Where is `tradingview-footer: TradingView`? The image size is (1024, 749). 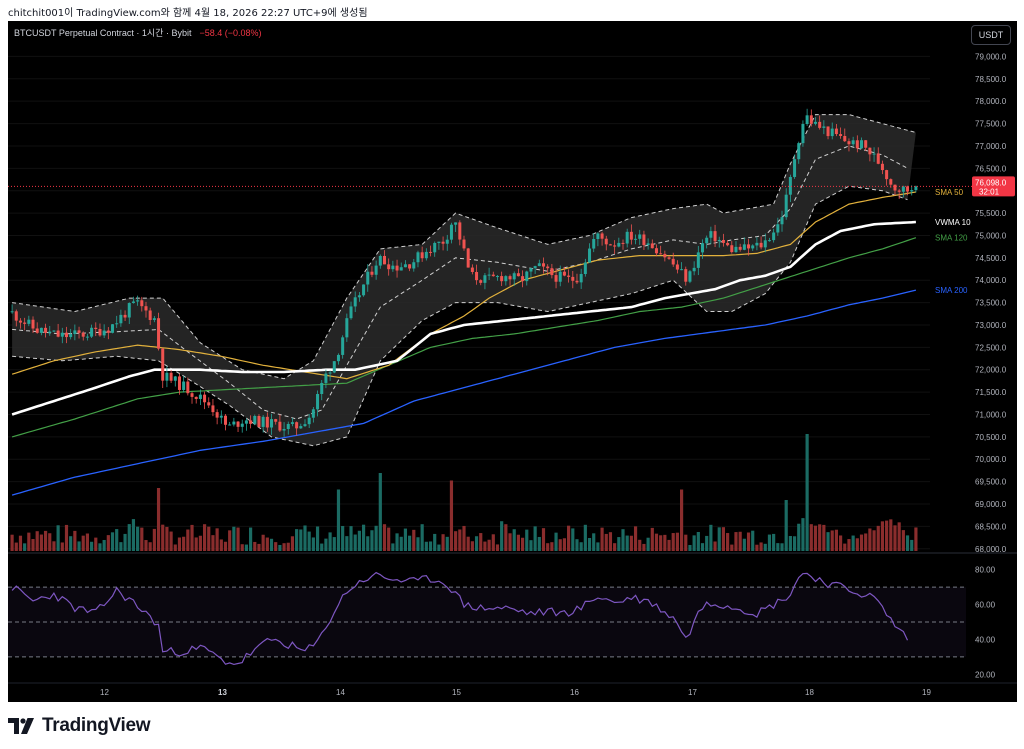 tradingview-footer: TradingView is located at coordinates (79, 726).